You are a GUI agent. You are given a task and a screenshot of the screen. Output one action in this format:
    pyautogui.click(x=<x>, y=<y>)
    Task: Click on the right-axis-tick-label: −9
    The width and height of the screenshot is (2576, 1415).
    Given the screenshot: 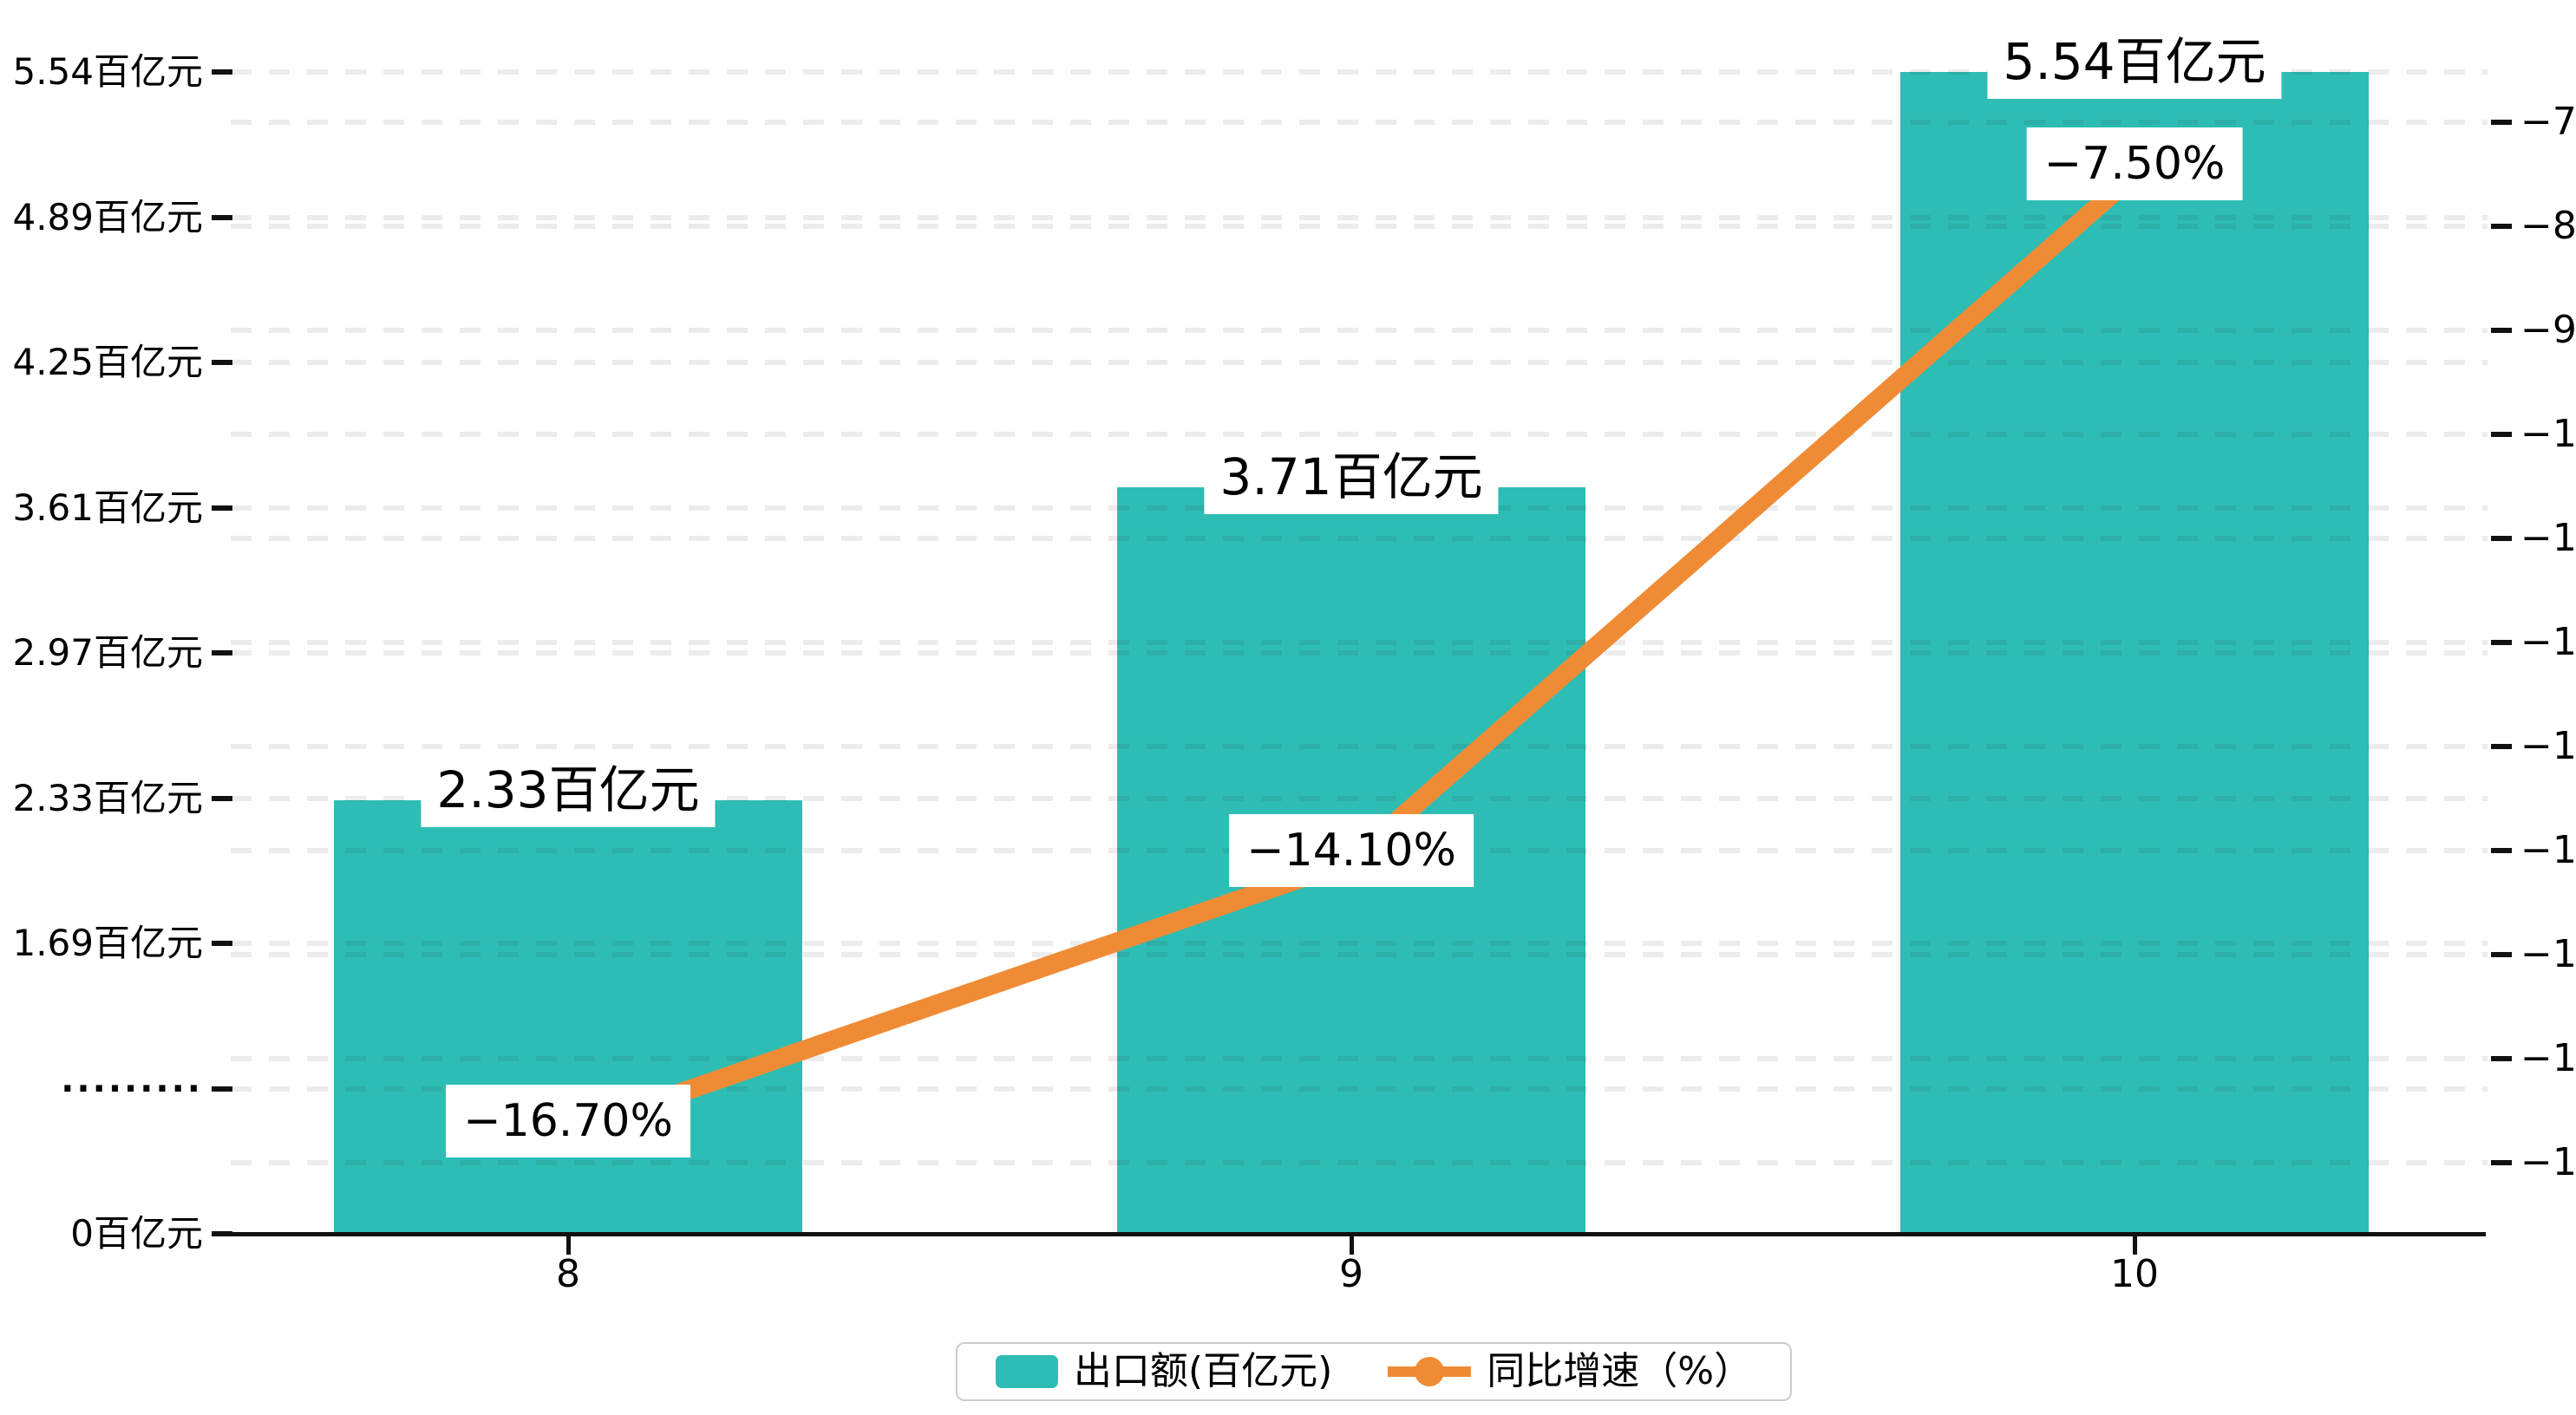 What is the action you would take?
    pyautogui.click(x=2548, y=330)
    